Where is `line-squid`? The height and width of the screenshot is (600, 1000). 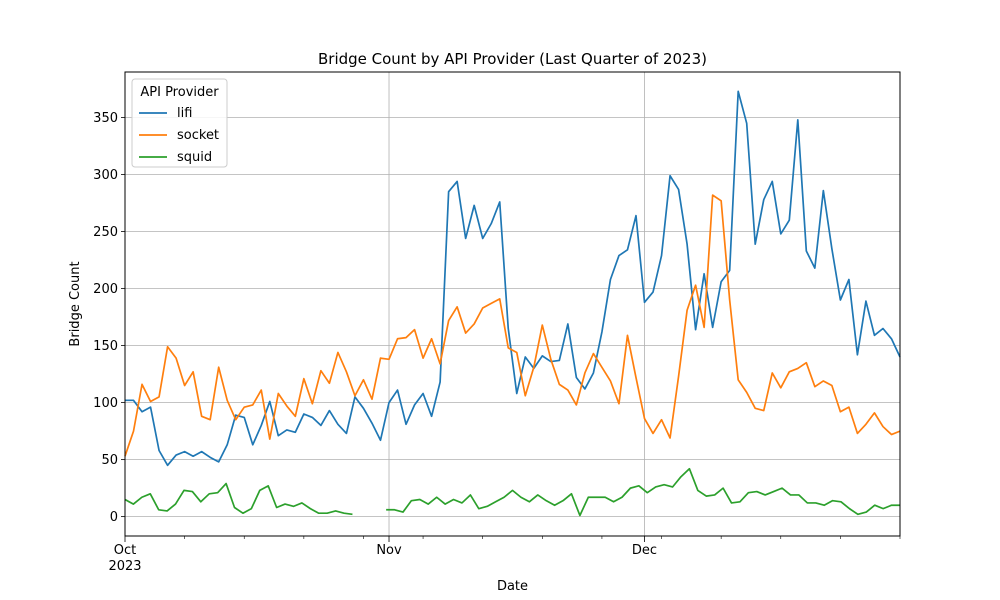
line-squid is located at coordinates (512, 492).